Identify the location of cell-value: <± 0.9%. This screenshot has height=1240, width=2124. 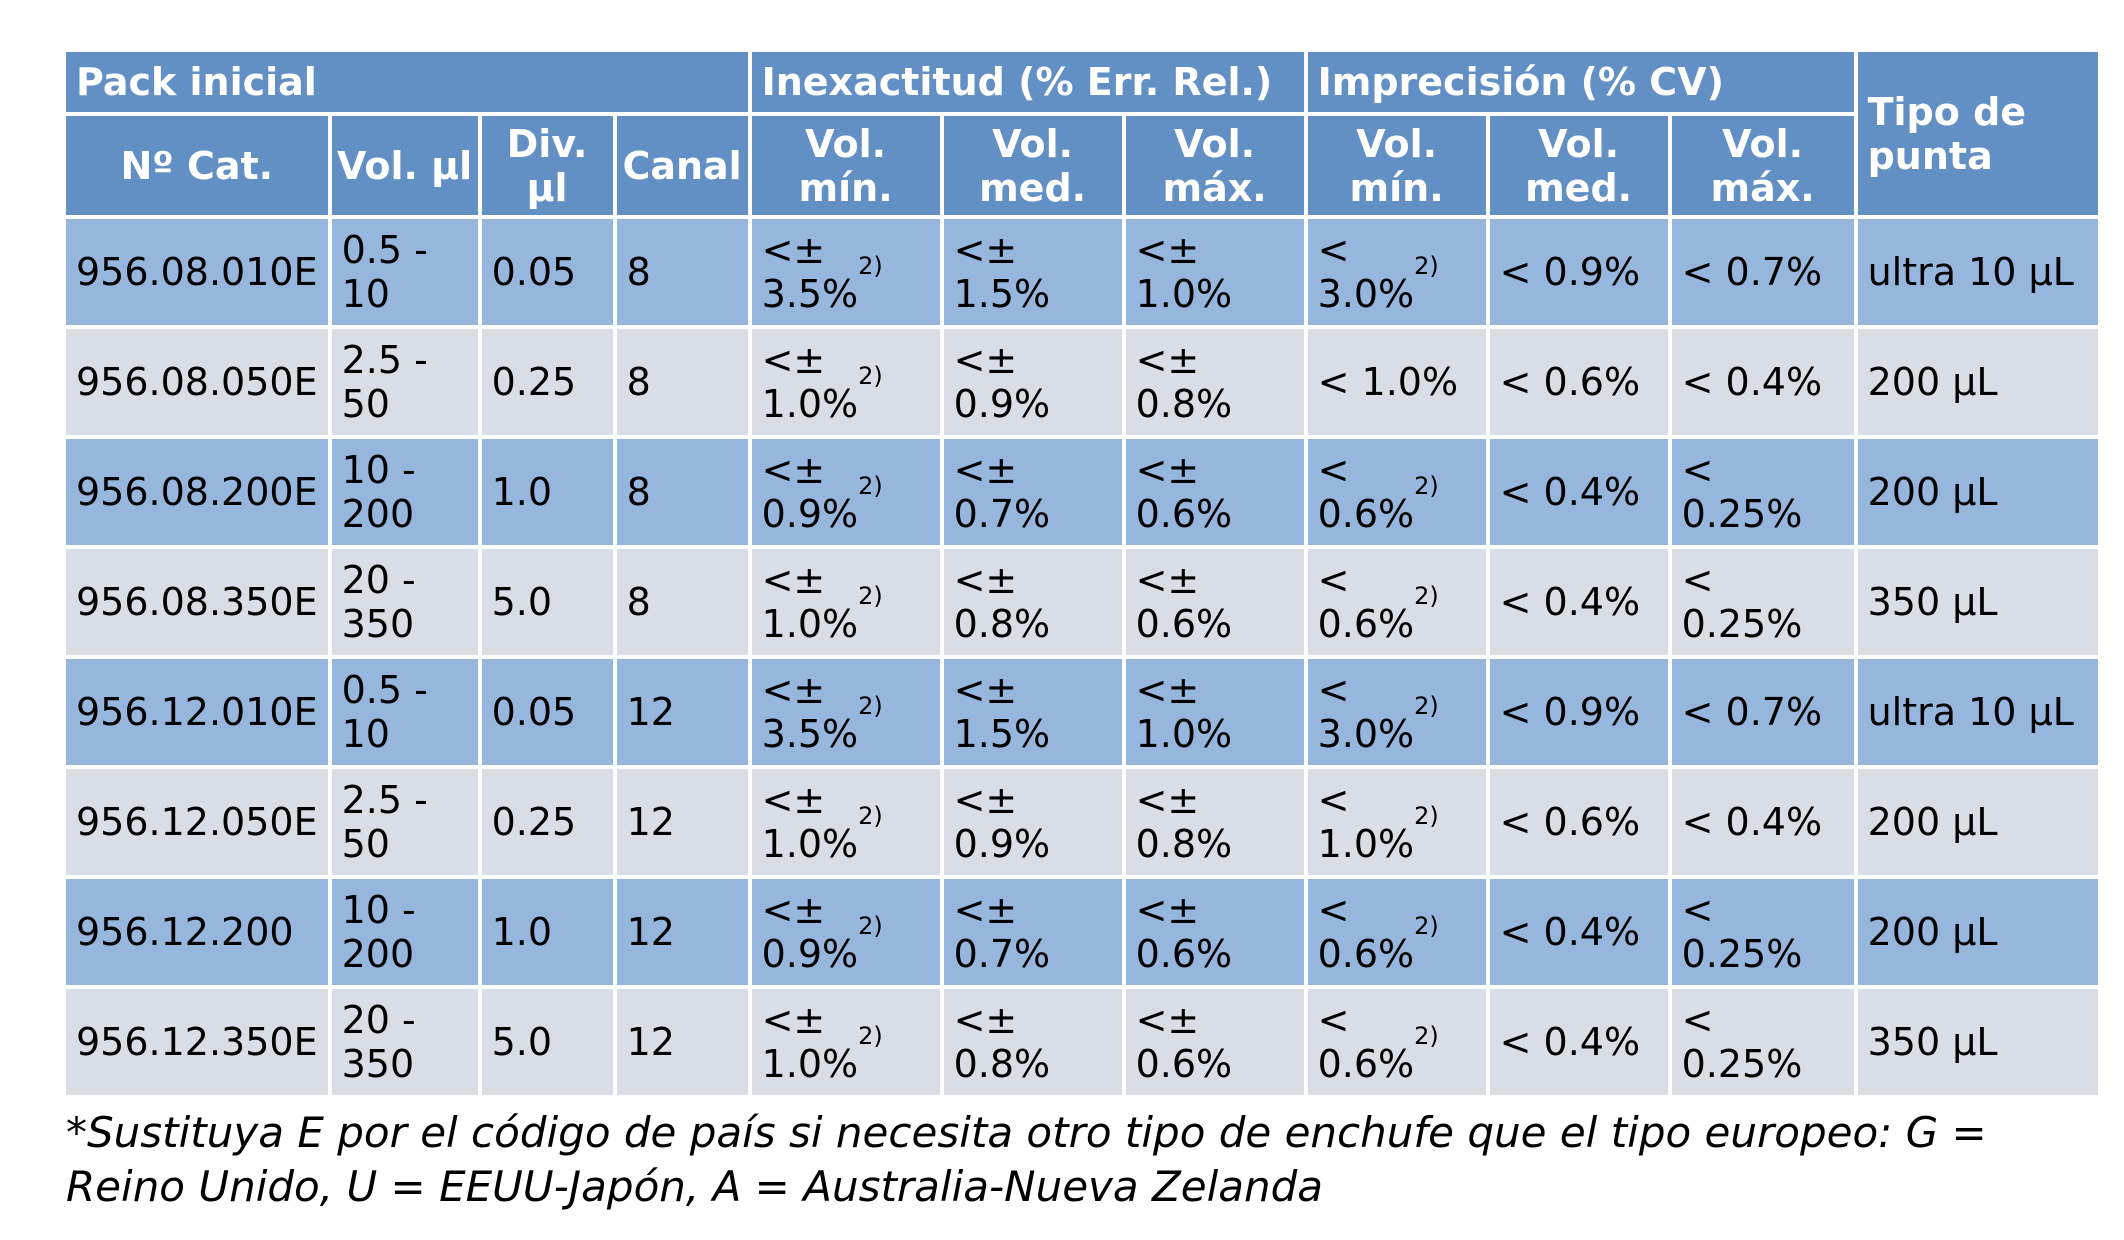
(810, 932).